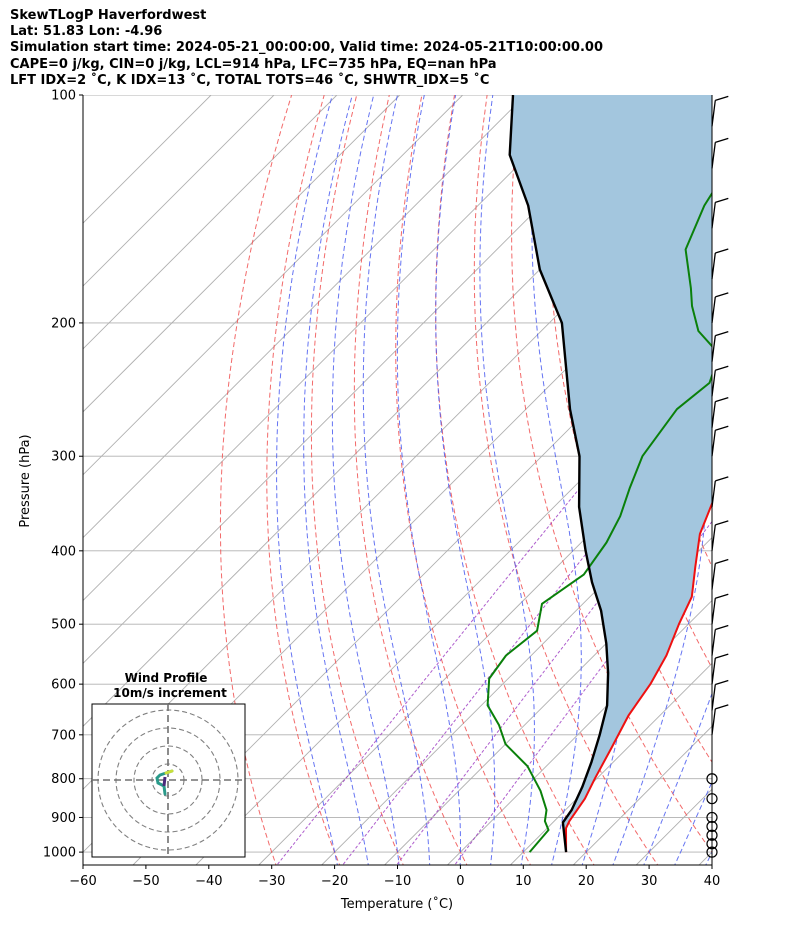  Describe the element at coordinates (63, 818) in the screenshot. I see `y-tick-label: 900` at that location.